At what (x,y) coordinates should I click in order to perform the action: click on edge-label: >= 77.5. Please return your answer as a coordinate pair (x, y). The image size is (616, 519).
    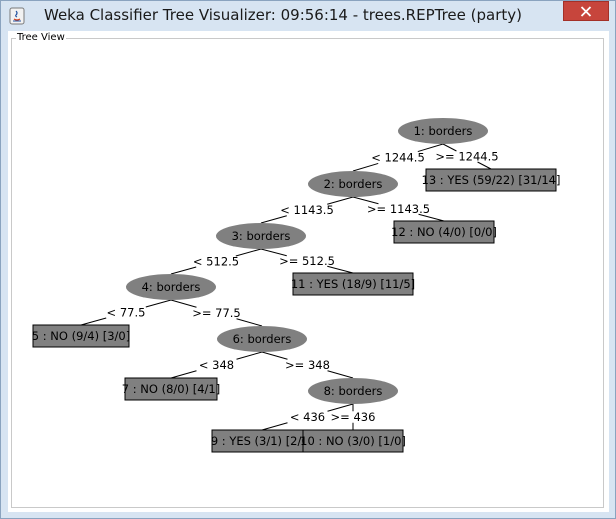
    Looking at the image, I should click on (216, 313).